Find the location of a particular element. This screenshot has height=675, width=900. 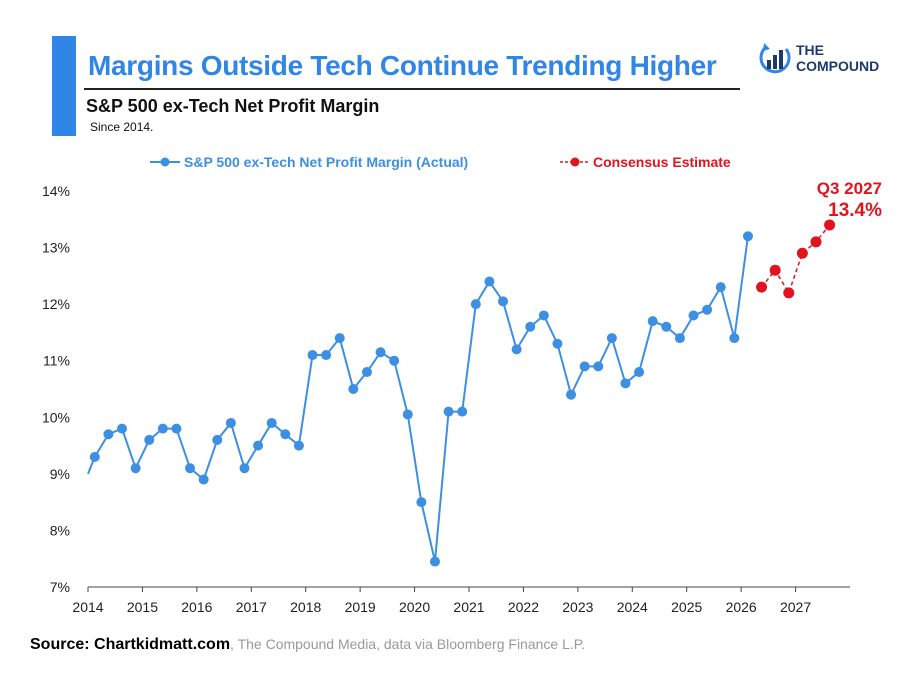

y-tick-label: 9% is located at coordinates (60, 474).